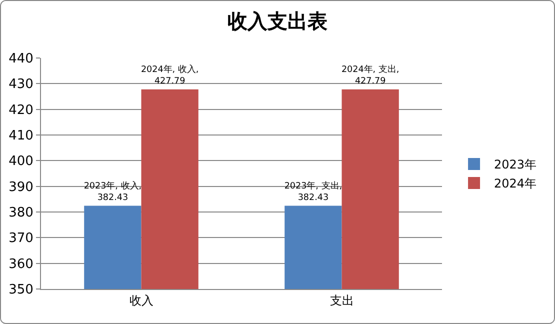 This screenshot has width=555, height=324. Describe the element at coordinates (21, 59) in the screenshot. I see `y-tick-label: 440` at that location.